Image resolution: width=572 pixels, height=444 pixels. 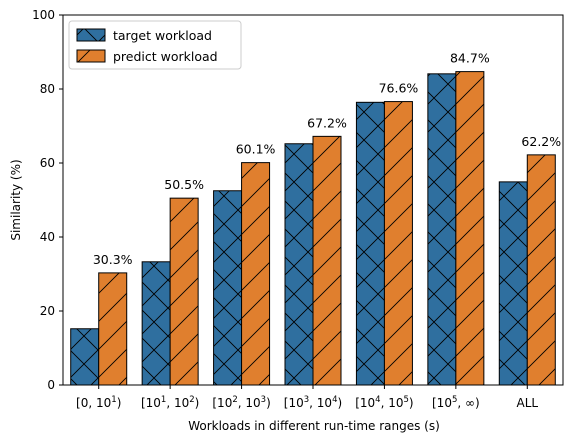 I want to click on data-label-1: 50.5%, so click(x=184, y=184).